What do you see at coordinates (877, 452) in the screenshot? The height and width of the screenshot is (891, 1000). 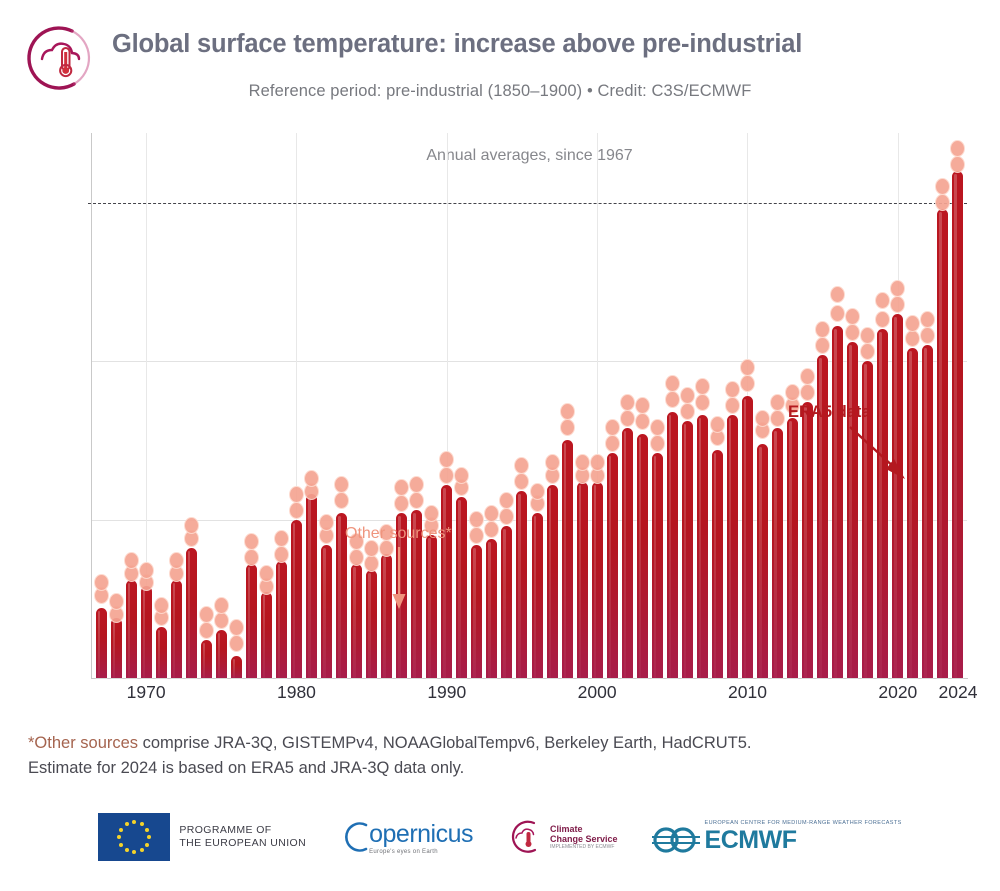 I see `annotation-era5-arrow` at bounding box center [877, 452].